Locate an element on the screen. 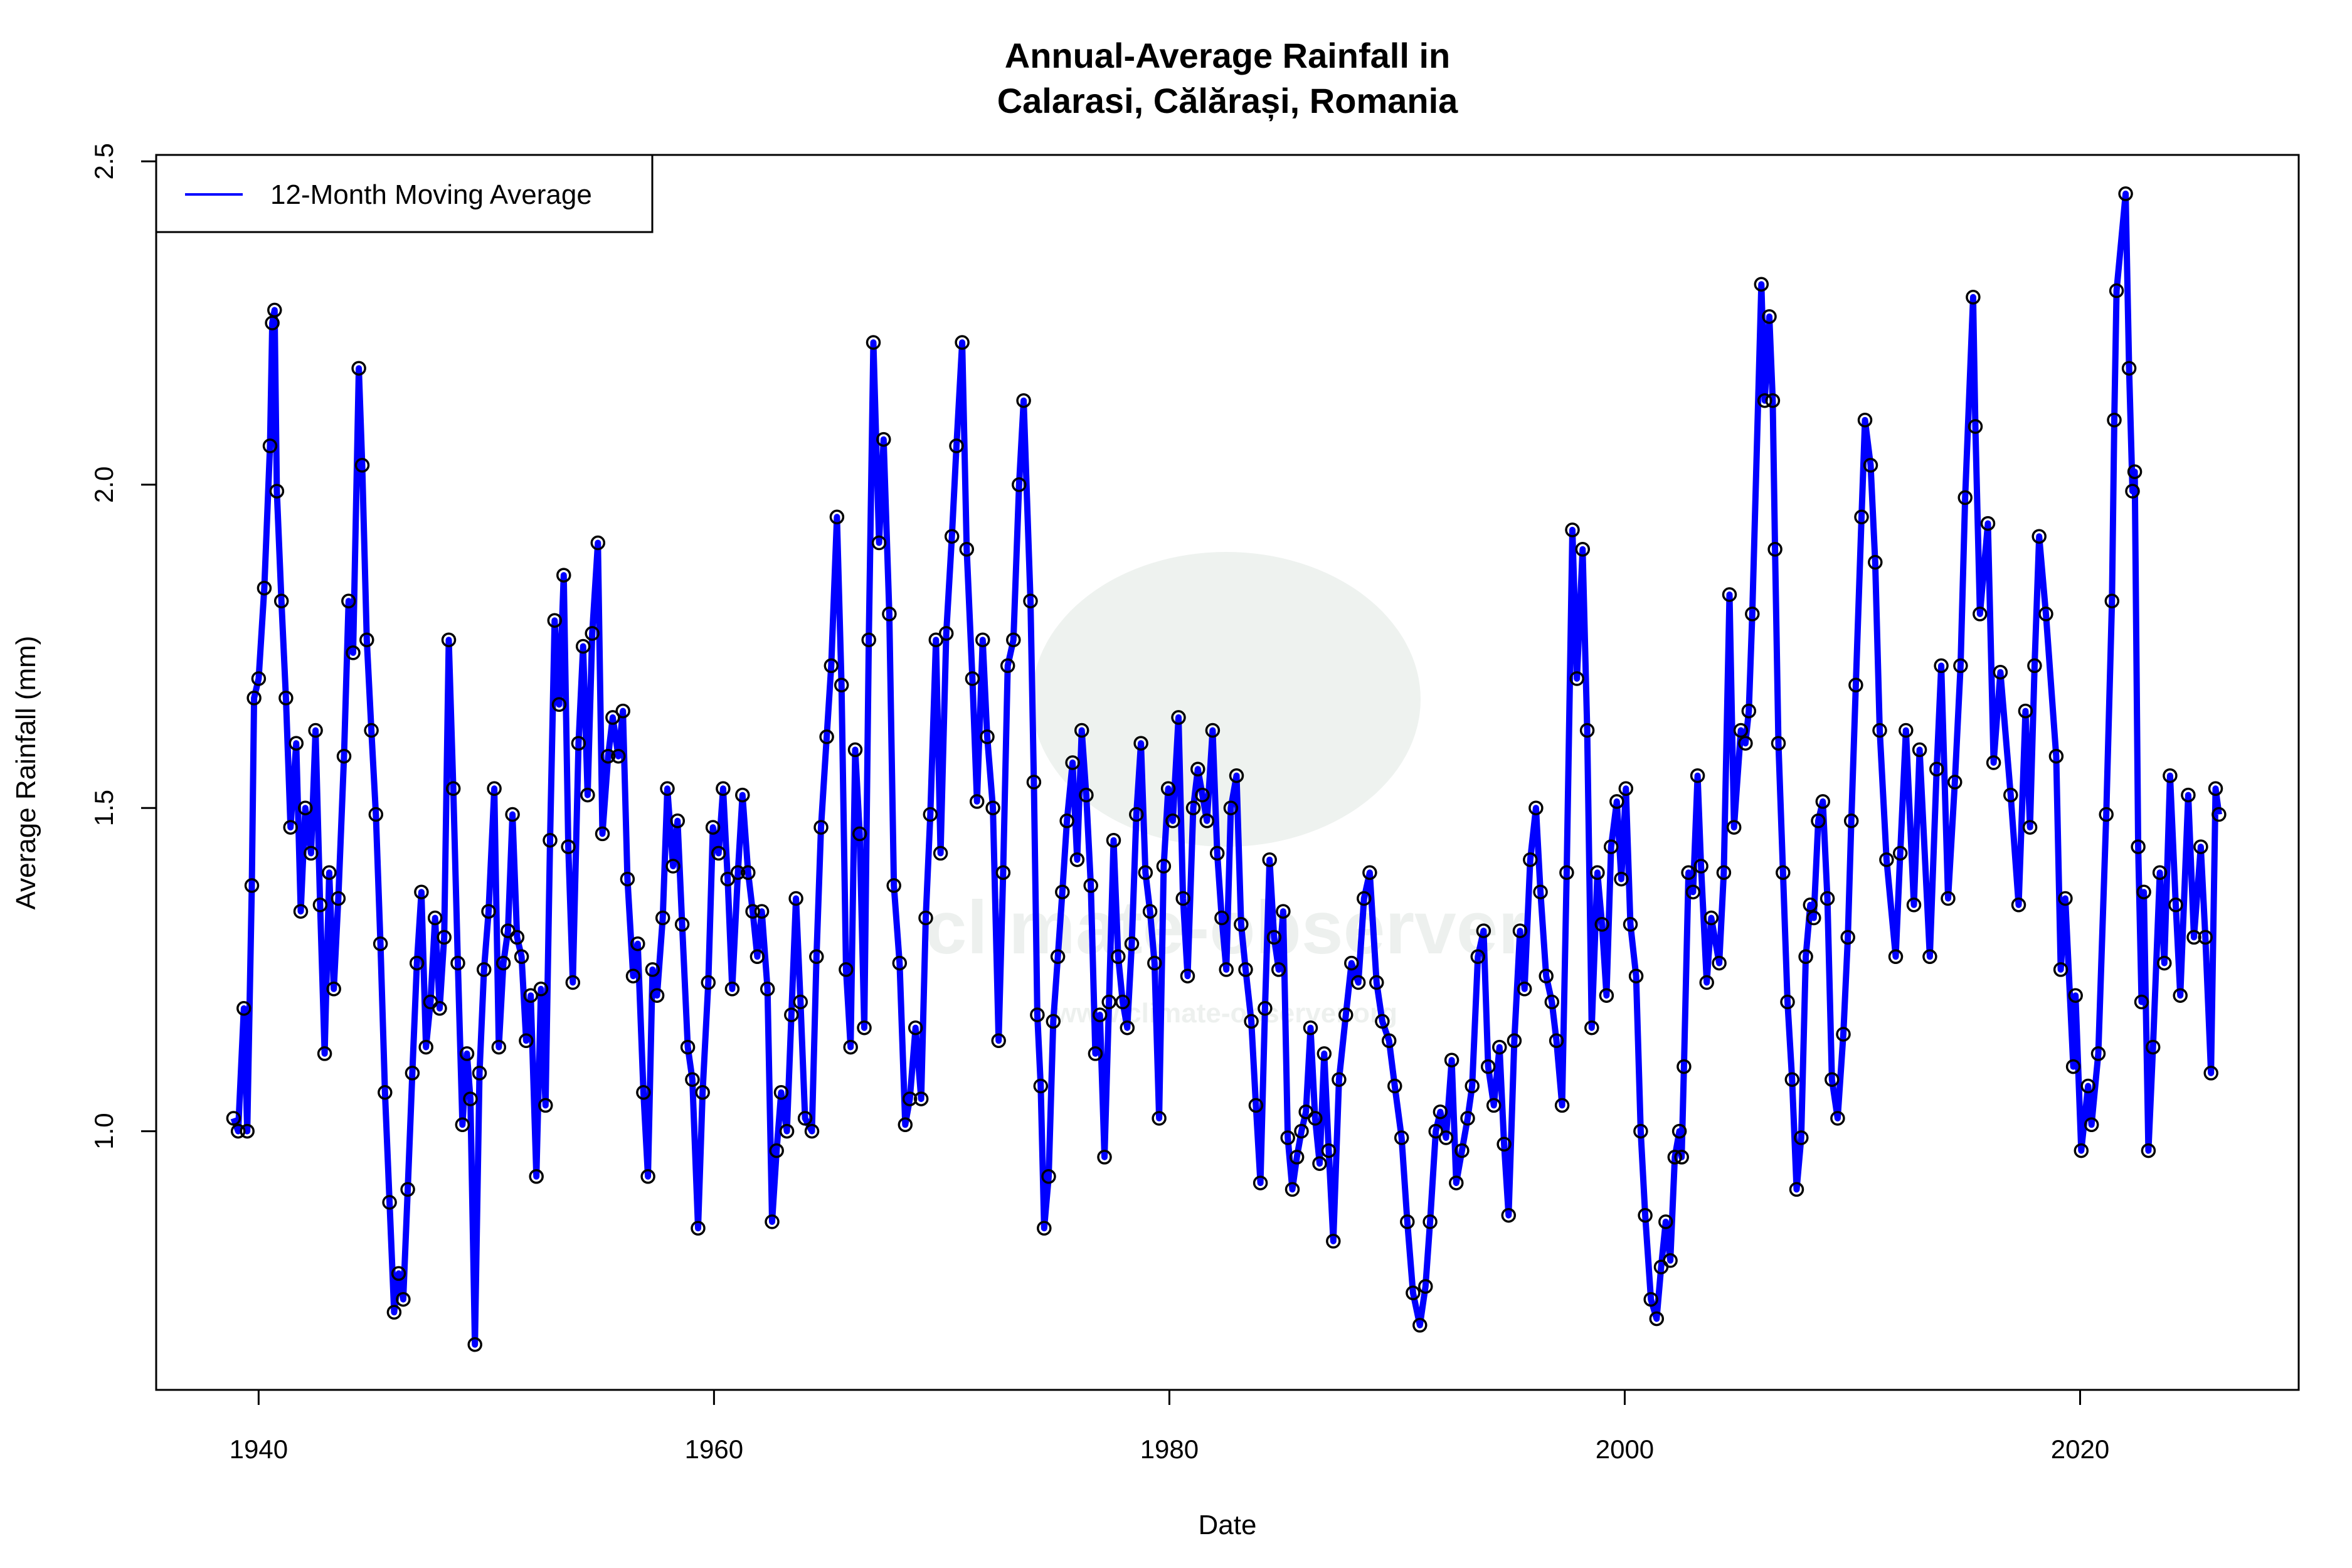  watermark-logo-icon is located at coordinates (1226, 699).